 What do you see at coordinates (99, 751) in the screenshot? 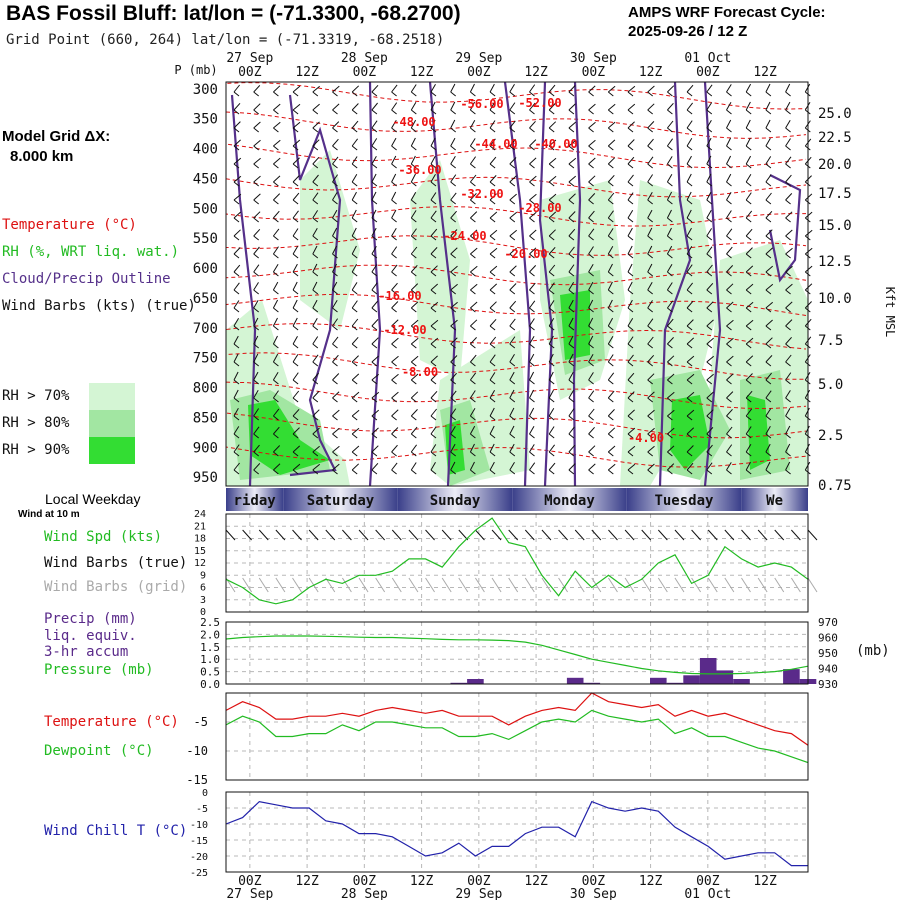
I see `dewpoint-label: Dewpoint (°C)` at bounding box center [99, 751].